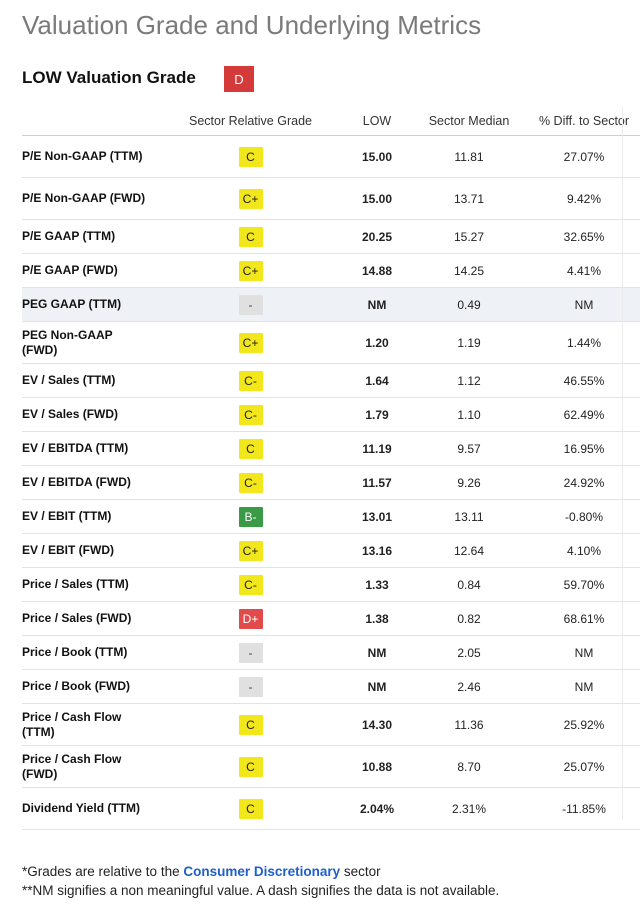  What do you see at coordinates (377, 482) in the screenshot?
I see `low-value: 11.57` at bounding box center [377, 482].